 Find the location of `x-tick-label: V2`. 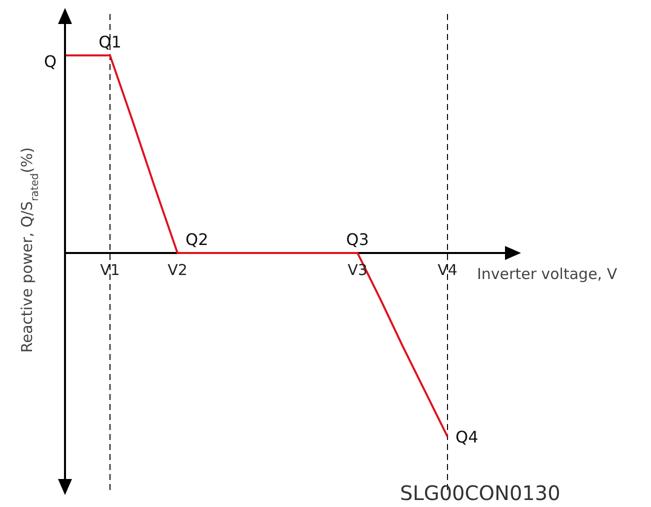

x-tick-label: V2 is located at coordinates (178, 269).